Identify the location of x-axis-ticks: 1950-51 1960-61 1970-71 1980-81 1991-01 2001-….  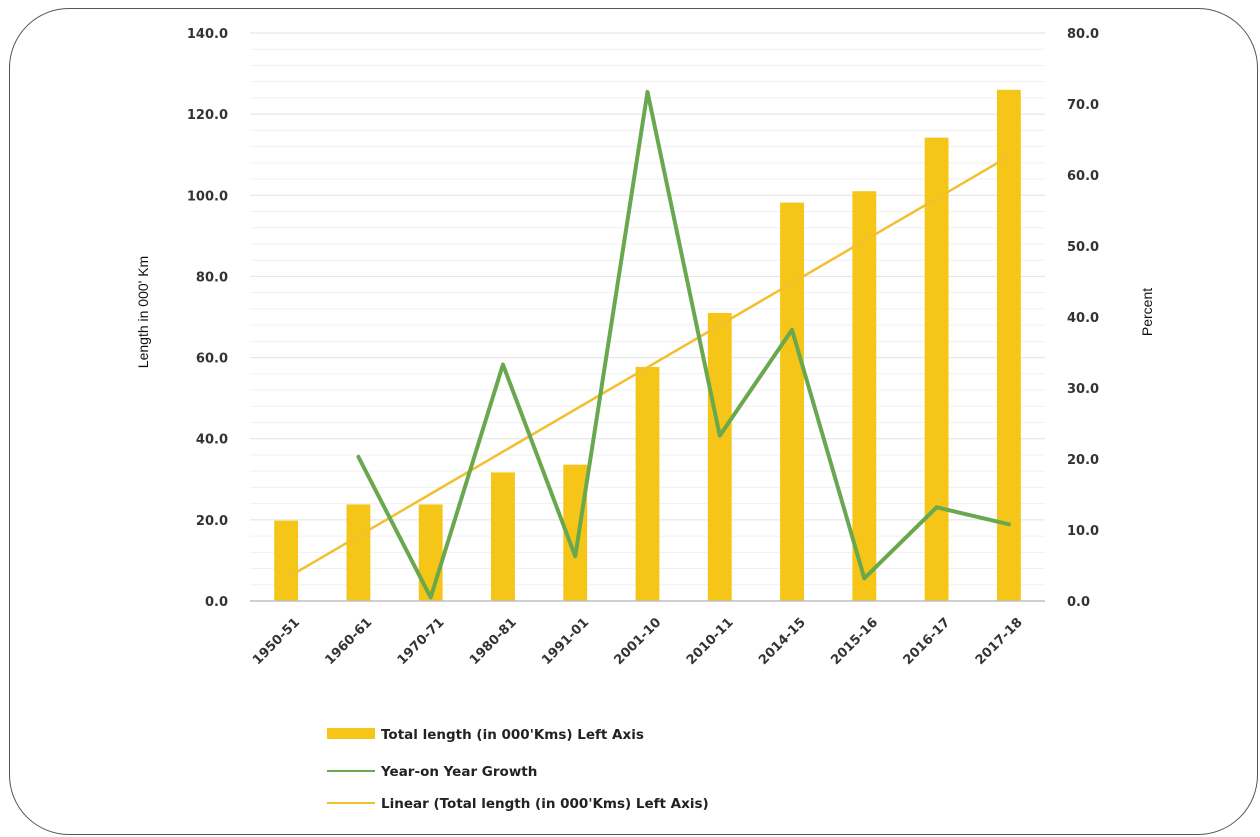
(638, 641).